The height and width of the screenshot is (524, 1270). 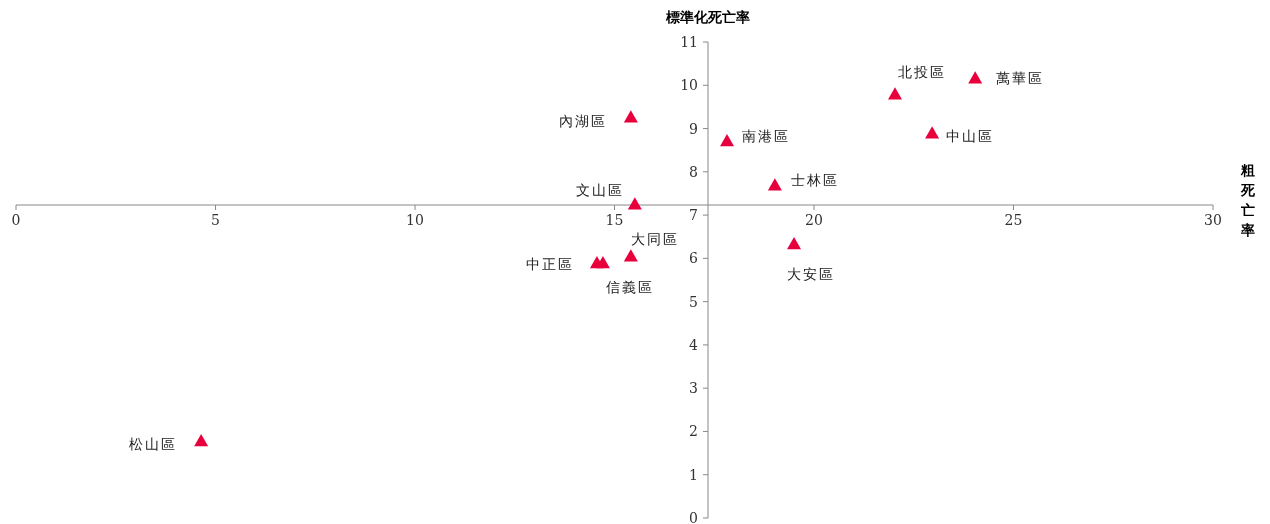 I want to click on annotation: 士林區, so click(x=814, y=180).